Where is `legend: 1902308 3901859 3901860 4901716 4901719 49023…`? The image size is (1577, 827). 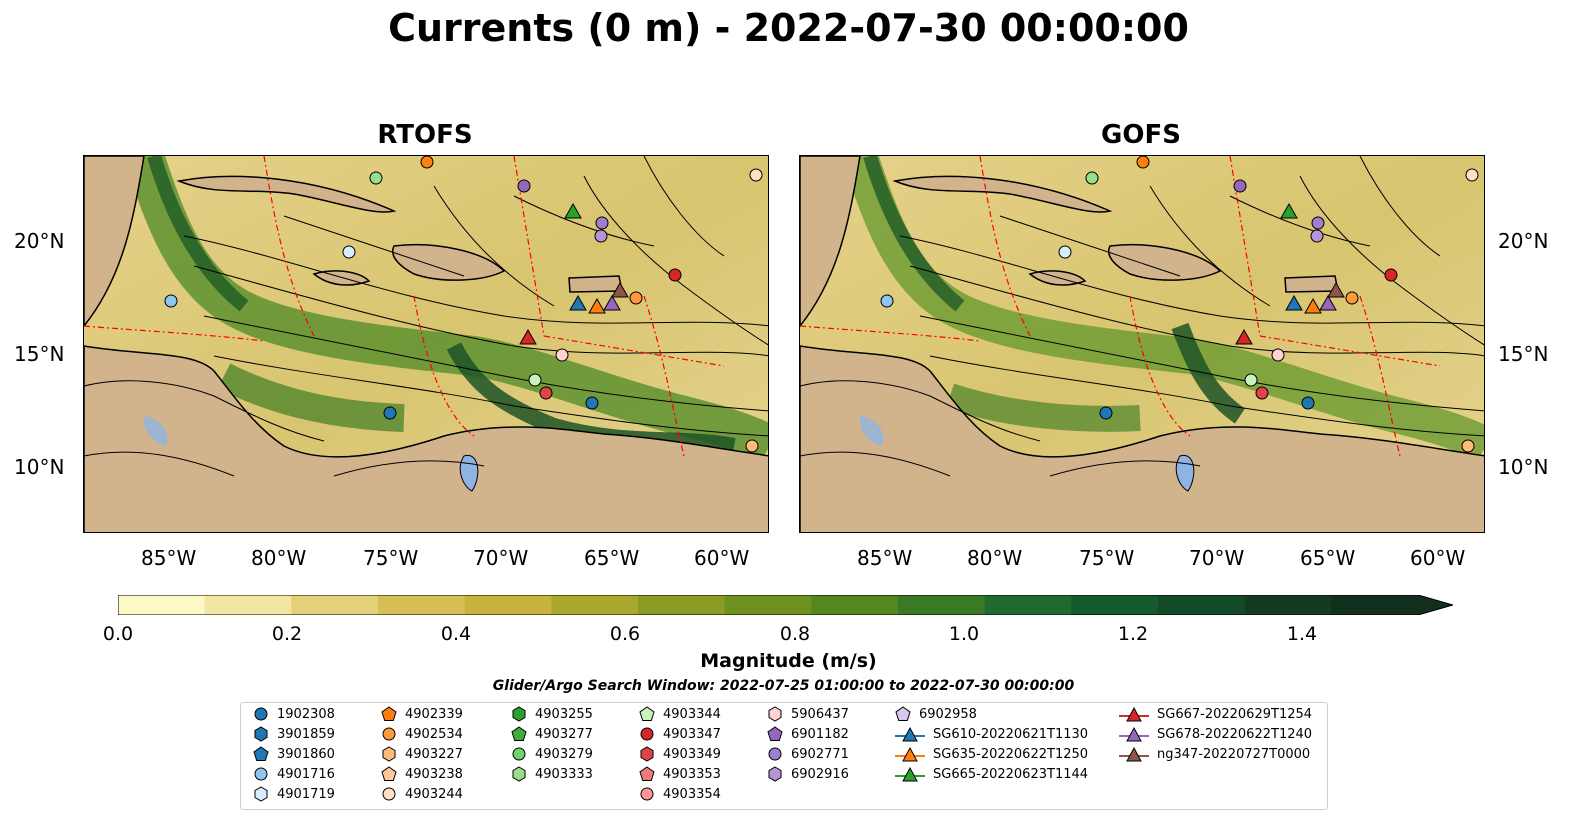 legend: 1902308 3901859 3901860 4901716 4901719 49023… is located at coordinates (784, 756).